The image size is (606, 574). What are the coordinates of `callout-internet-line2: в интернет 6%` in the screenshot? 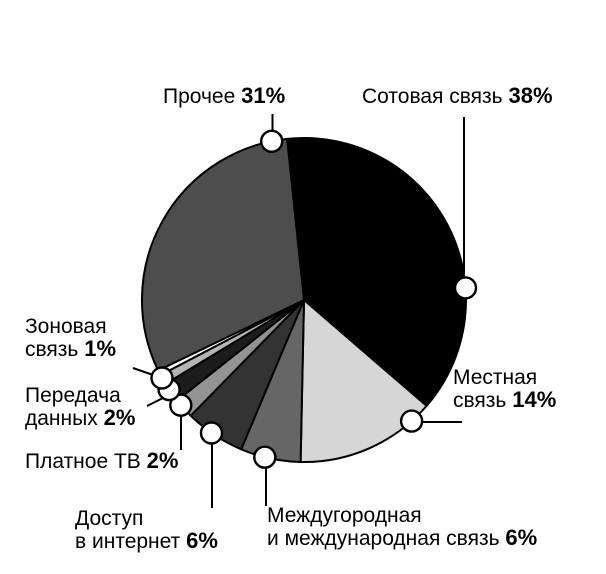 It's located at (146, 540).